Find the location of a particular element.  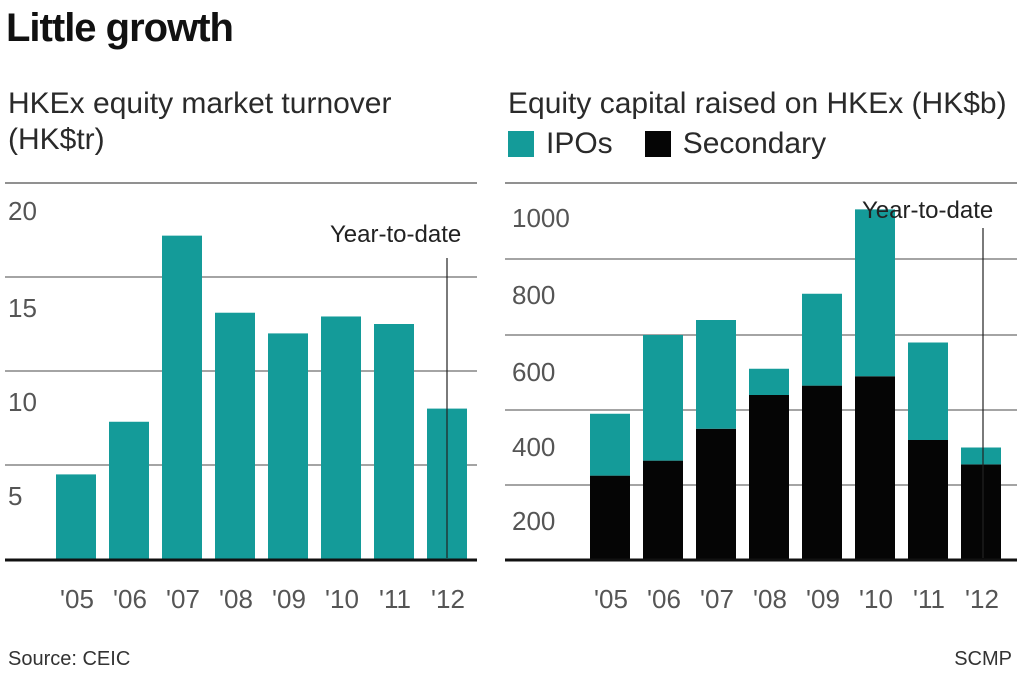

legend-label-ipos: IPOs is located at coordinates (579, 143).